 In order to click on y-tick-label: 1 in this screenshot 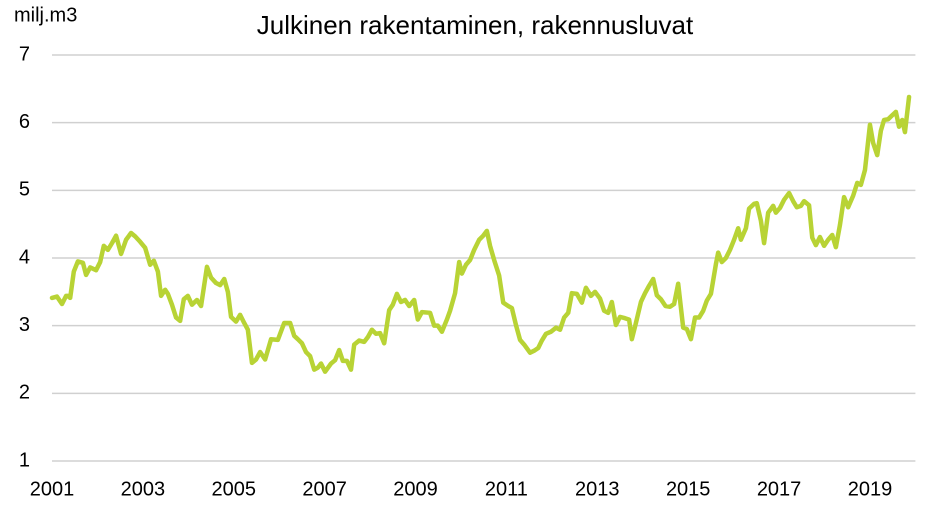, I will do `click(24, 460)`.